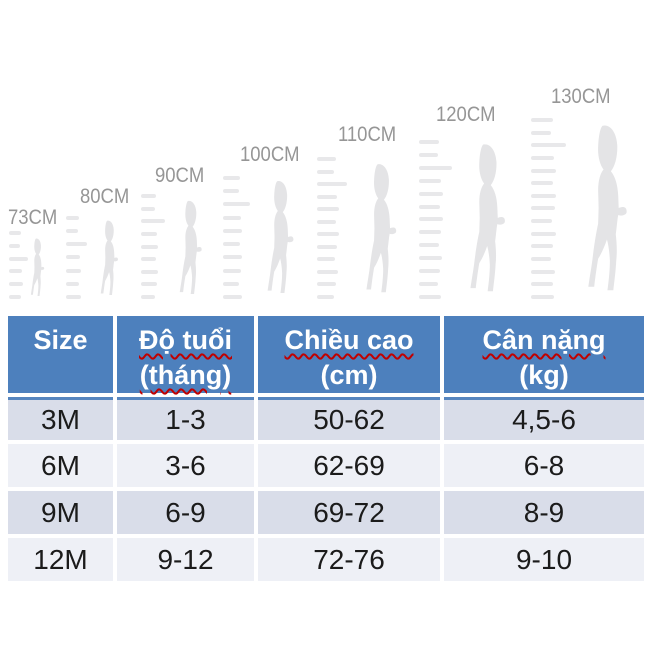  I want to click on header-line2: (cm), so click(349, 375).